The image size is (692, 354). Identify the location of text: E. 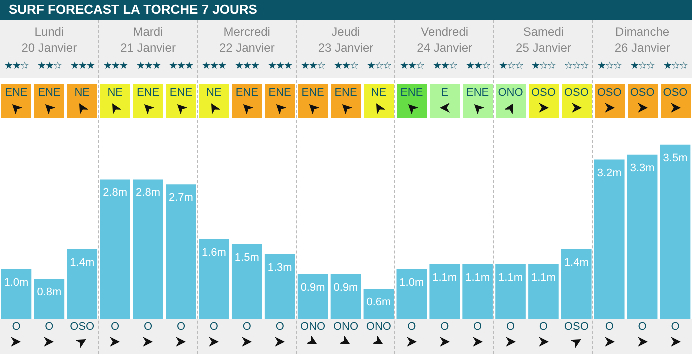
(445, 101).